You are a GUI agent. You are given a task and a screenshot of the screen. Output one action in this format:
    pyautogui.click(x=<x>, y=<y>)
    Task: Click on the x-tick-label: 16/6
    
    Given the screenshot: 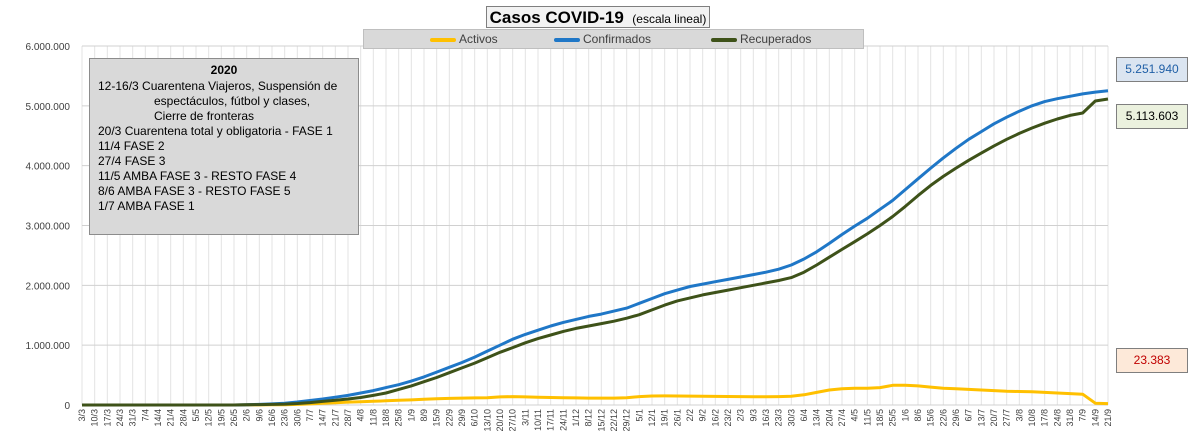 What is the action you would take?
    pyautogui.click(x=272, y=418)
    